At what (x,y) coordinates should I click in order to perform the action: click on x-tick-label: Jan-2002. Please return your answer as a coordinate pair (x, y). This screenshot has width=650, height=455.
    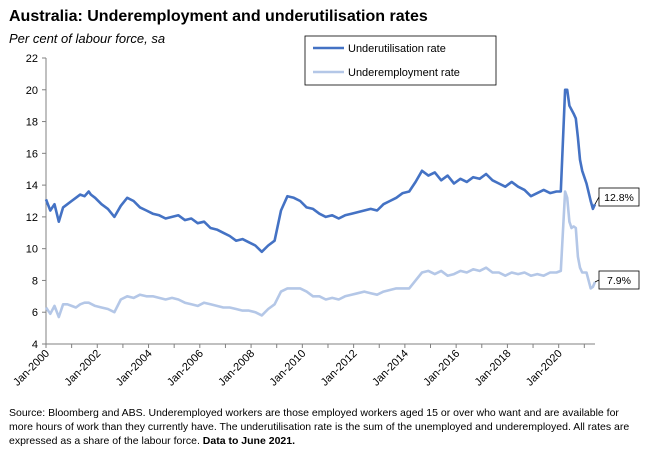
    Looking at the image, I should click on (82, 368).